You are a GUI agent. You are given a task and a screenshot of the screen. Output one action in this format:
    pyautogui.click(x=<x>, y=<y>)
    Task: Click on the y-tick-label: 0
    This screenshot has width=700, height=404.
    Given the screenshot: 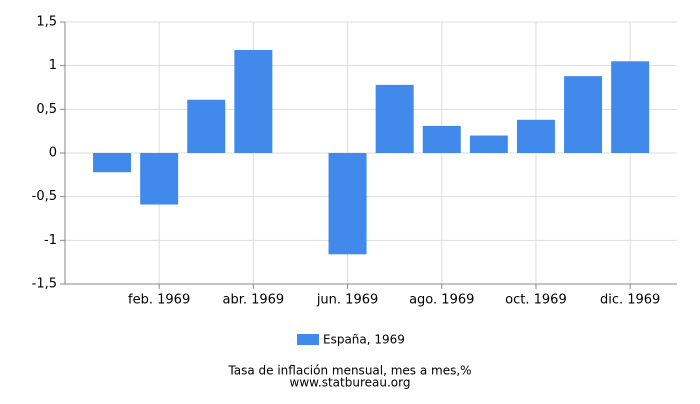 What is the action you would take?
    pyautogui.click(x=53, y=153)
    